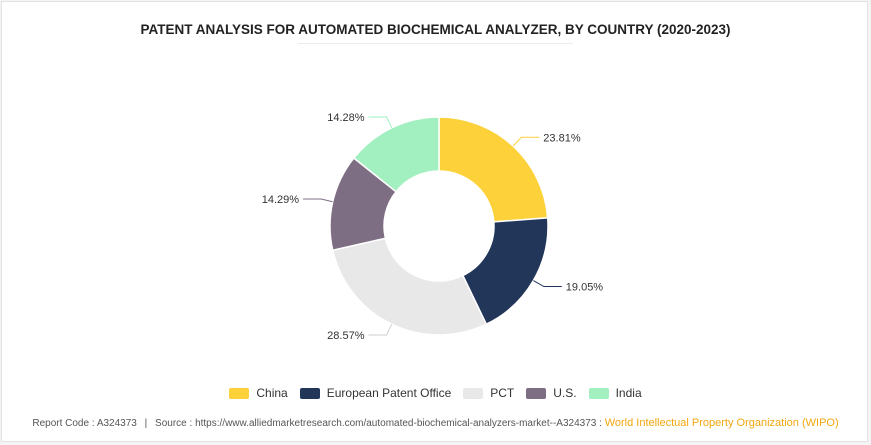 The image size is (871, 445). What do you see at coordinates (526, 141) in the screenshot?
I see `leader-line-china` at bounding box center [526, 141].